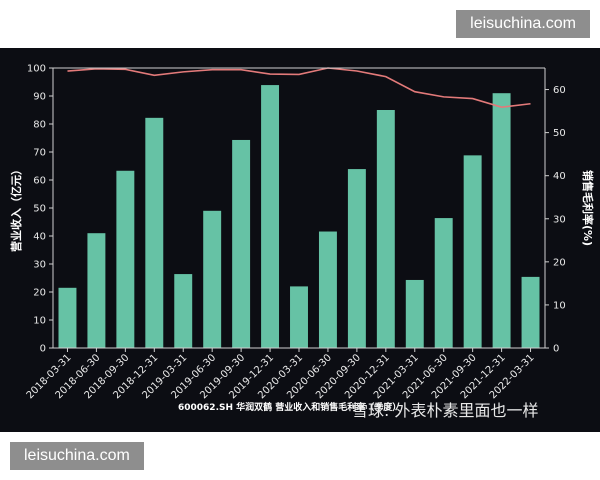 The height and width of the screenshot is (480, 600). Describe the element at coordinates (36, 69) in the screenshot. I see `y-tick-label-100: 100` at that location.